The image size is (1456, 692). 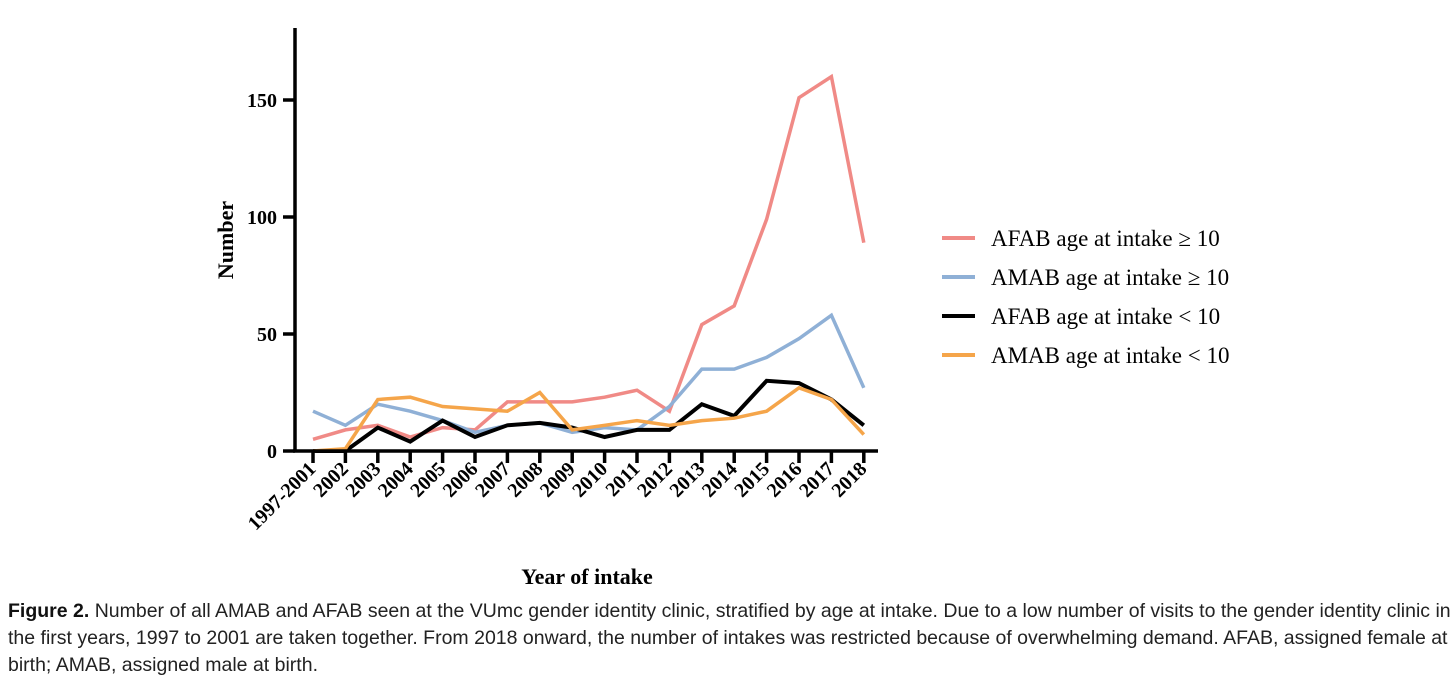 What do you see at coordinates (590, 480) in the screenshot?
I see `x-tick-label: 2010` at bounding box center [590, 480].